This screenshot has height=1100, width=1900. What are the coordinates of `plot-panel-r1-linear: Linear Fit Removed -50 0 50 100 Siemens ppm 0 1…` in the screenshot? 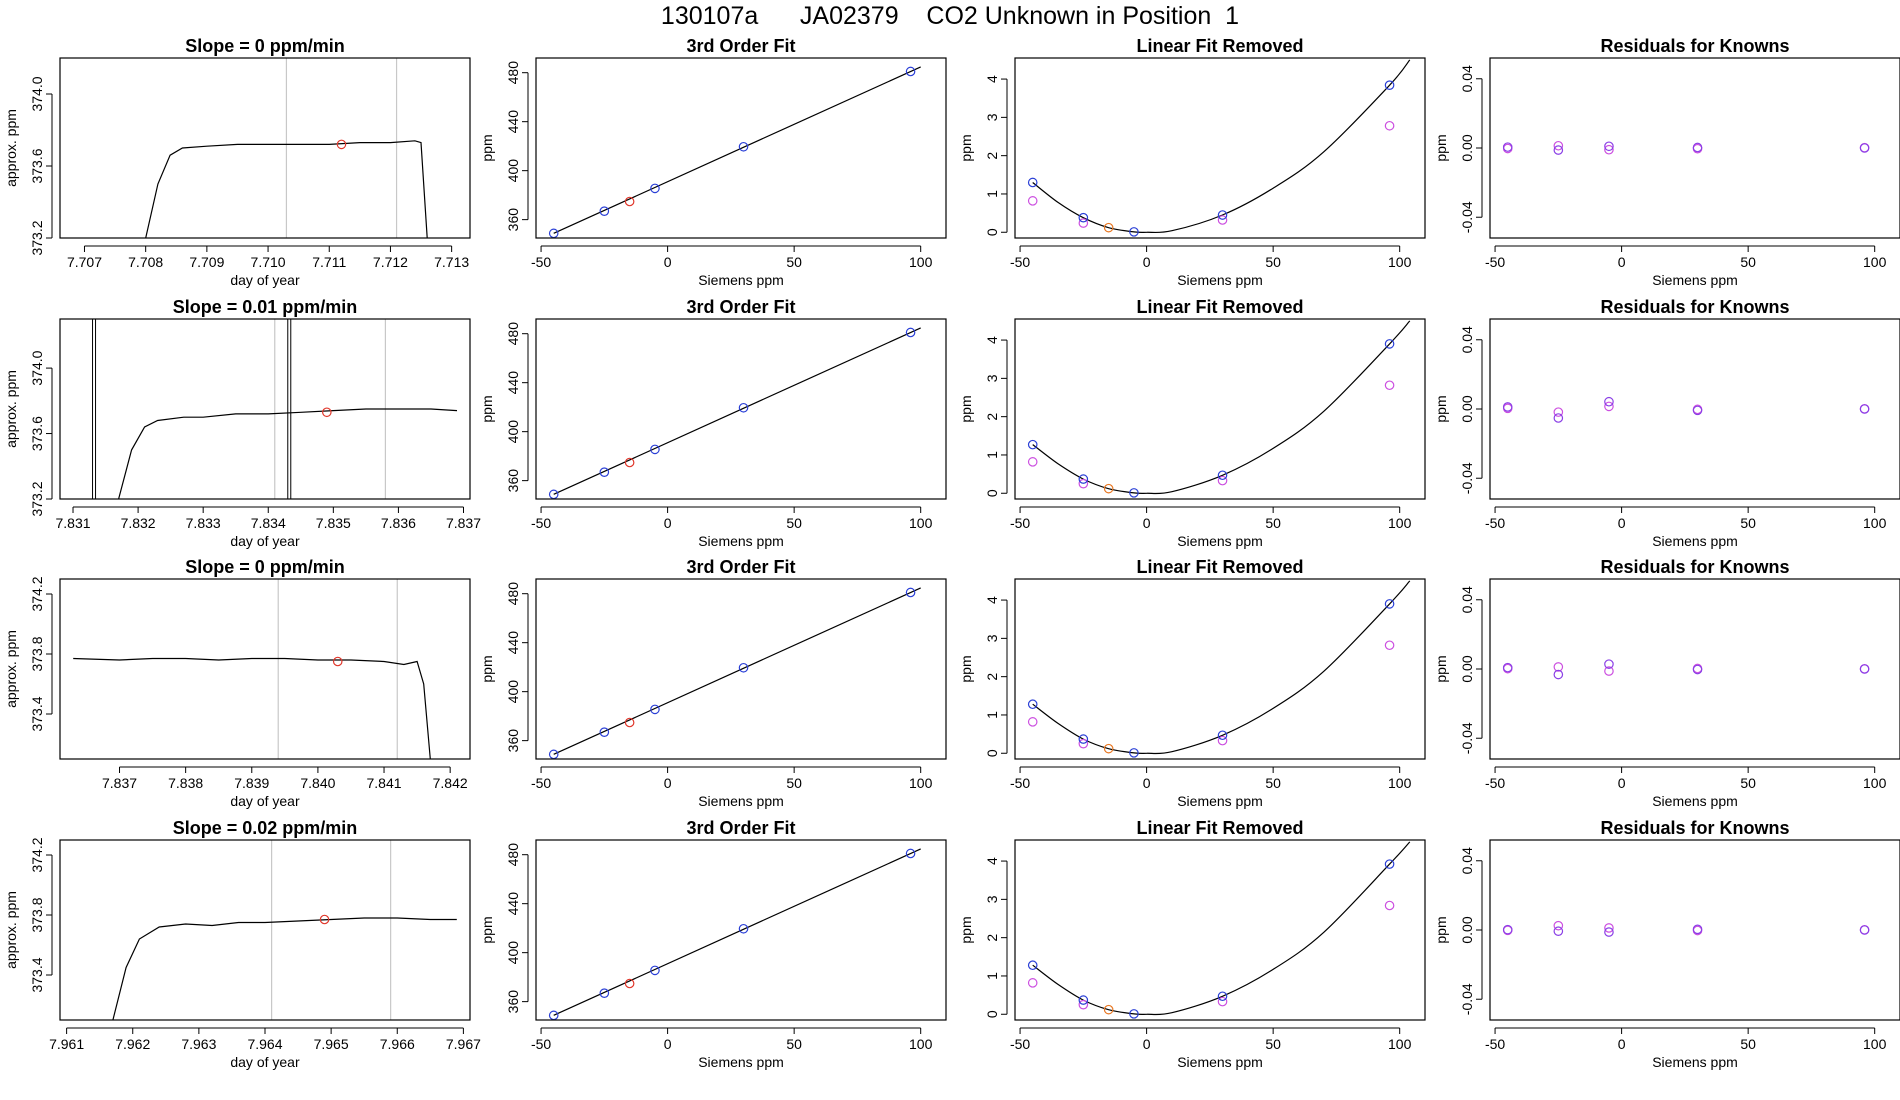 It's located at (1192, 423).